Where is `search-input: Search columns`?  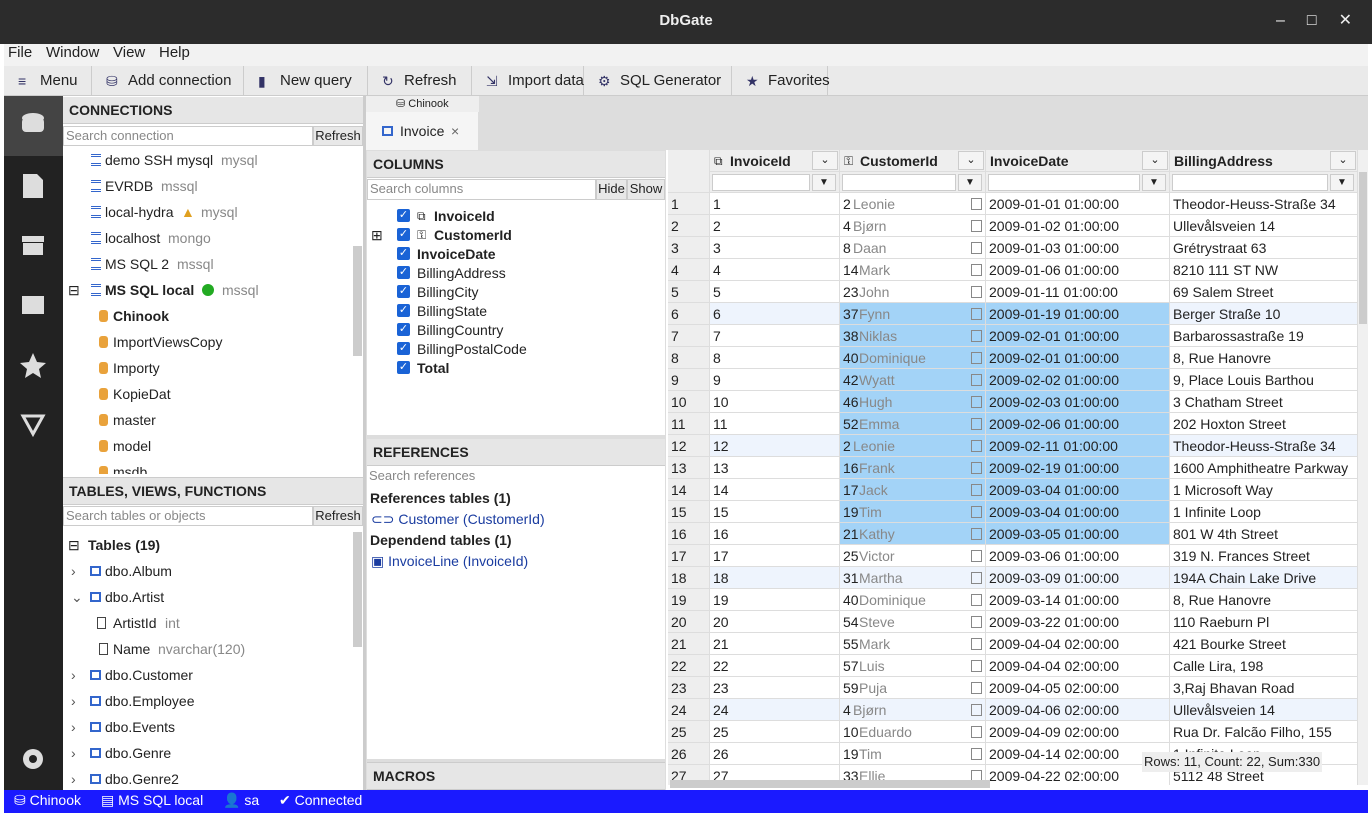
search-input: Search columns is located at coordinates (481, 189).